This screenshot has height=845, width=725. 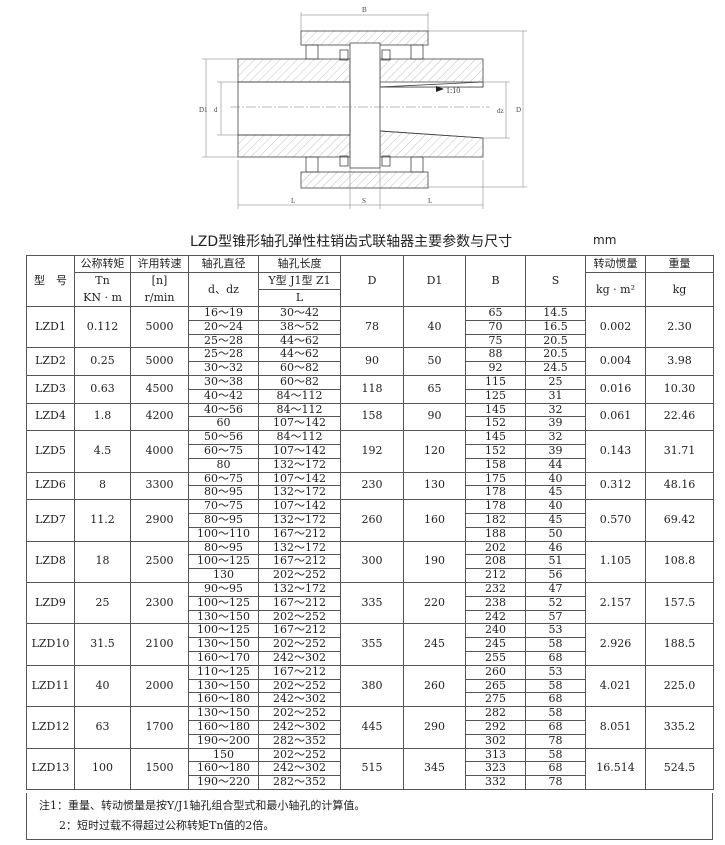 I want to click on header-inertia-unit: kg · m², so click(x=615, y=289).